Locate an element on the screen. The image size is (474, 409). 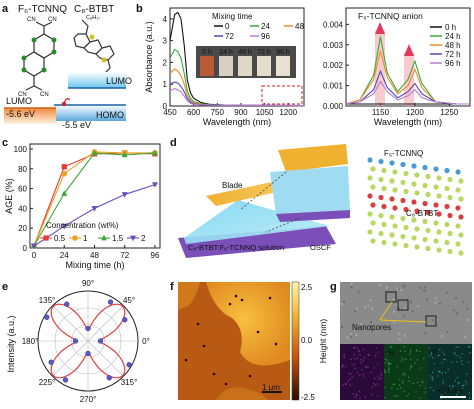
afm-domain is located at coordinates (242, 393).